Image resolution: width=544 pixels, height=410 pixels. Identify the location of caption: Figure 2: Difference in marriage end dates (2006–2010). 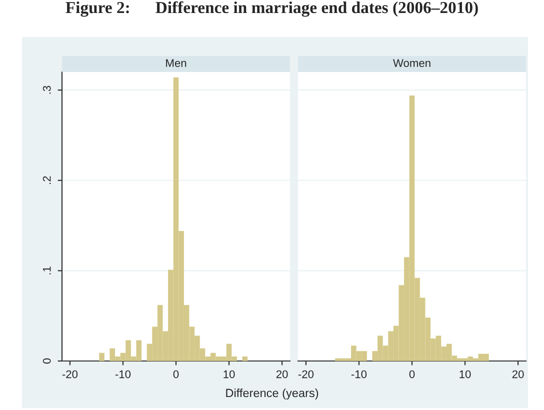
(272, 9).